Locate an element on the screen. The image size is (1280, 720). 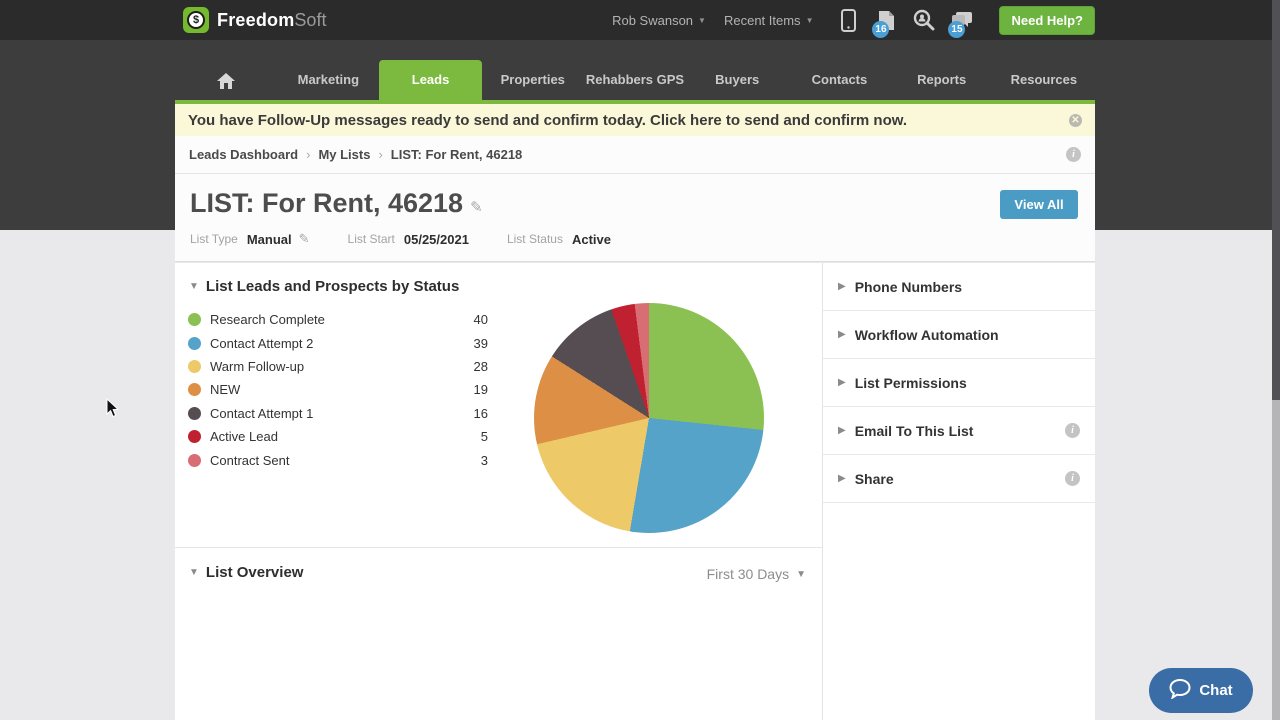
brand-name: FreedomSoft is located at coordinates (271, 20).